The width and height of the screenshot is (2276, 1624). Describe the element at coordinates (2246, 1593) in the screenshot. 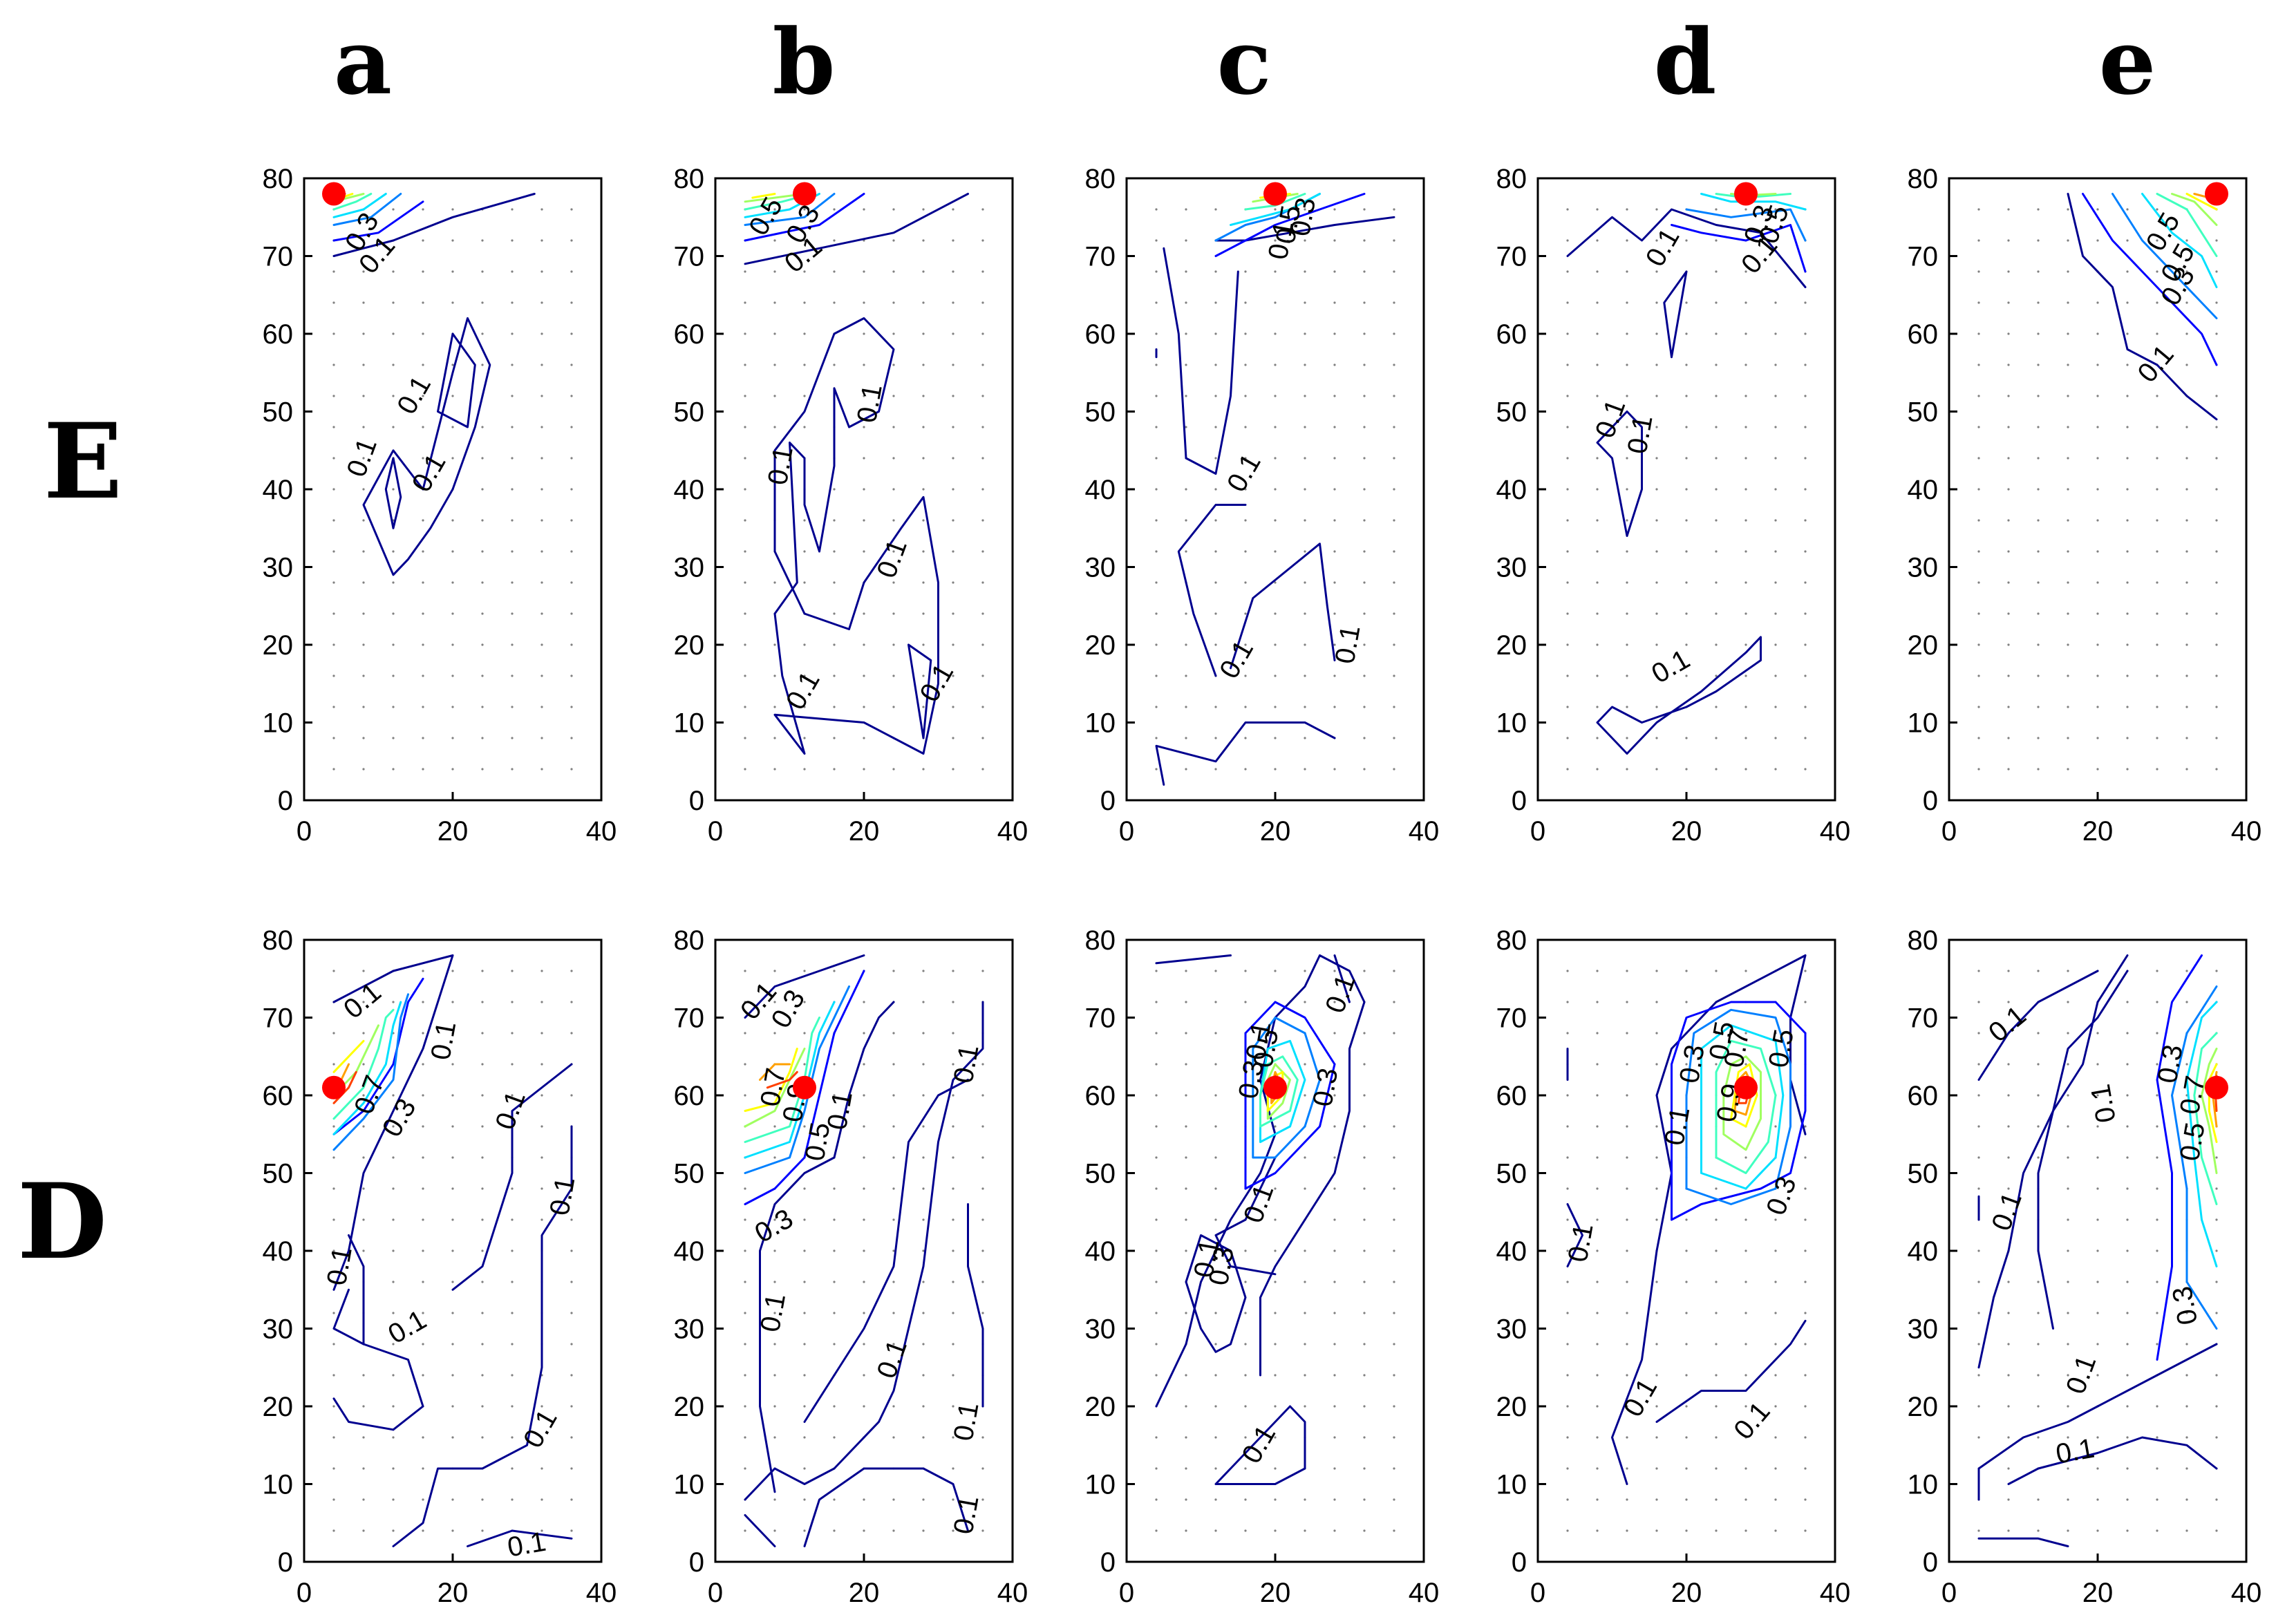

I see `x-tick-label: 40` at that location.